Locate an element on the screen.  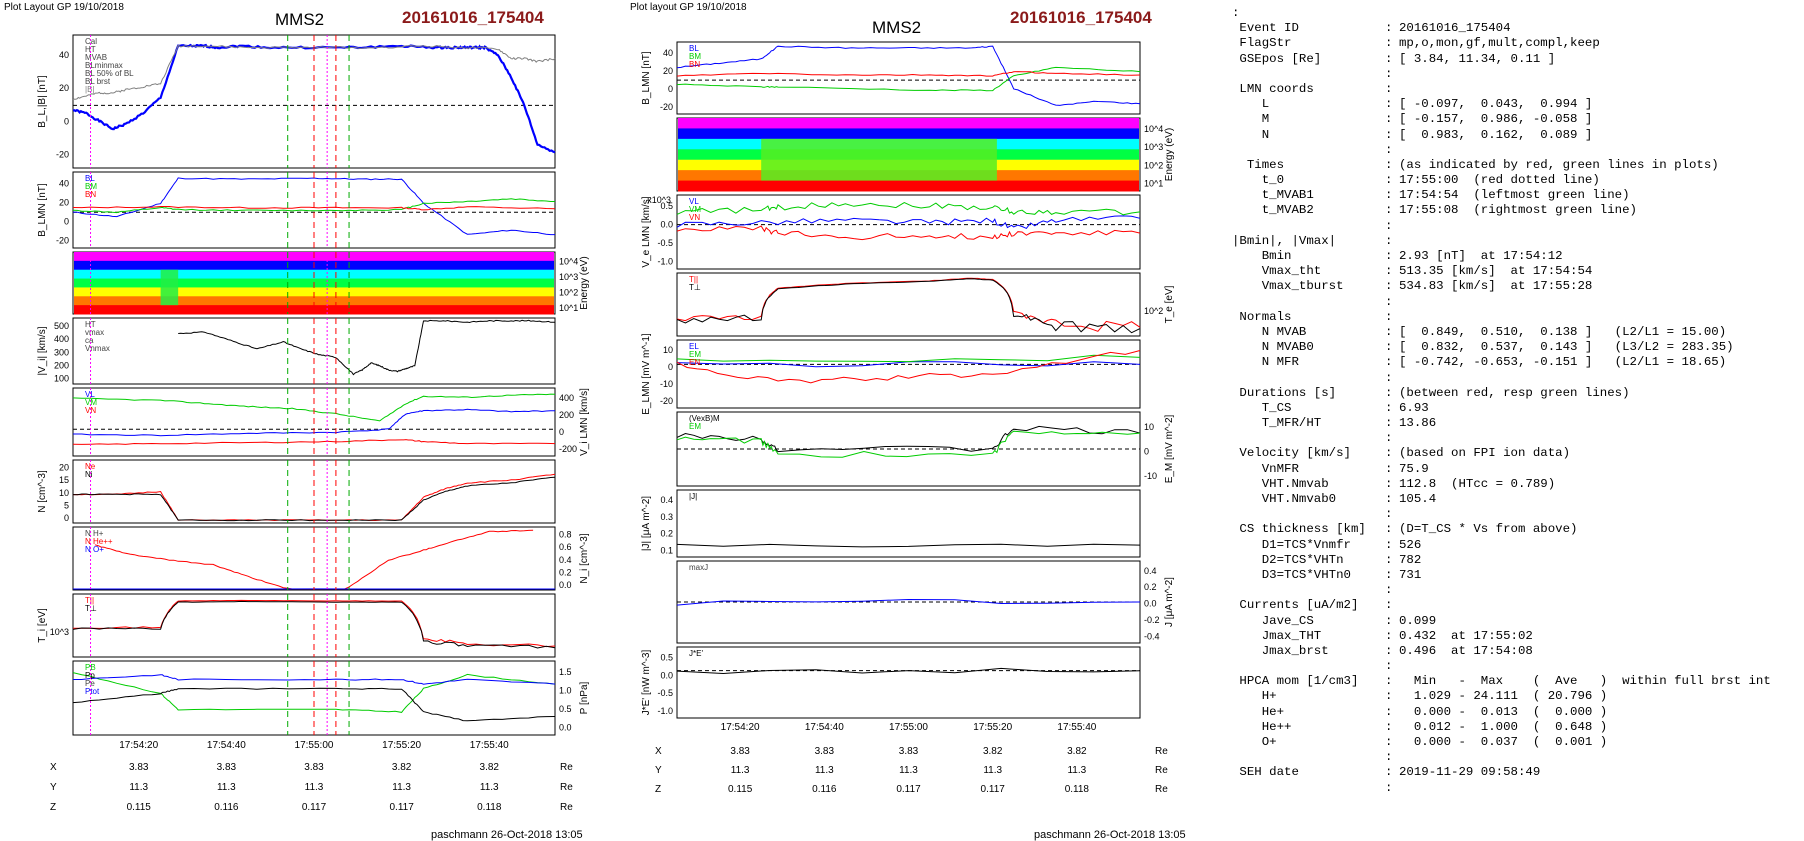
info-line: H+: 1.029 - 24.111 ( 20.796 ) is located at coordinates (1516, 696).